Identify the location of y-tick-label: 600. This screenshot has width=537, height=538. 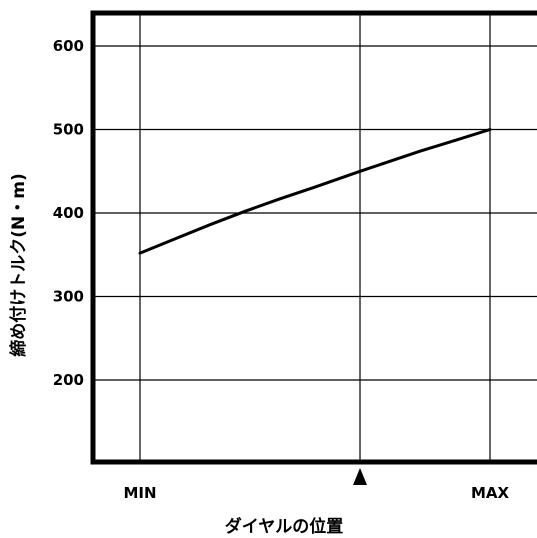
(68, 46).